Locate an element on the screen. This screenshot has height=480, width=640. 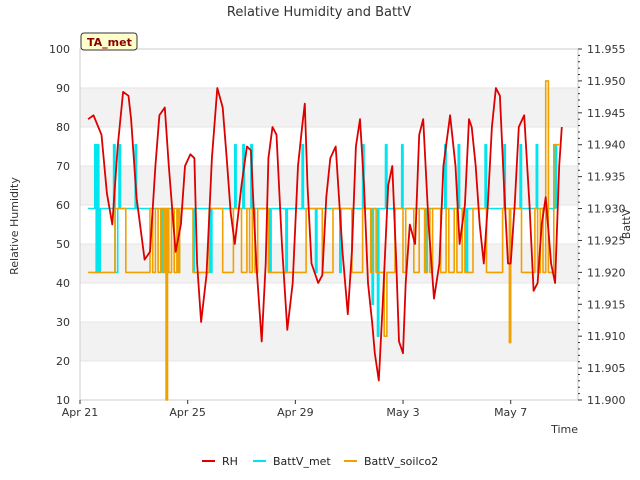
right-tick-label: 11.950 is located at coordinates (606, 81).